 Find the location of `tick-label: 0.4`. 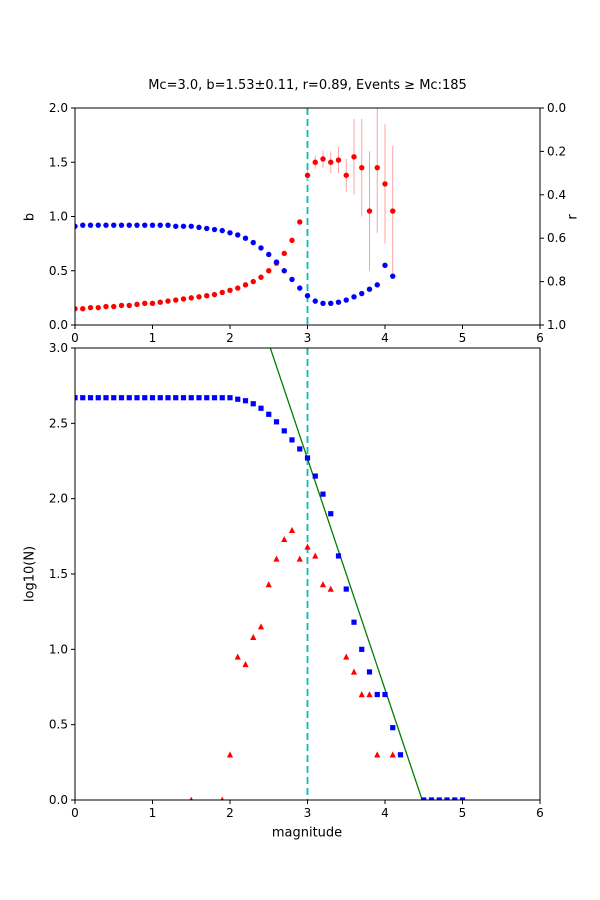

tick-label: 0.4 is located at coordinates (556, 195).